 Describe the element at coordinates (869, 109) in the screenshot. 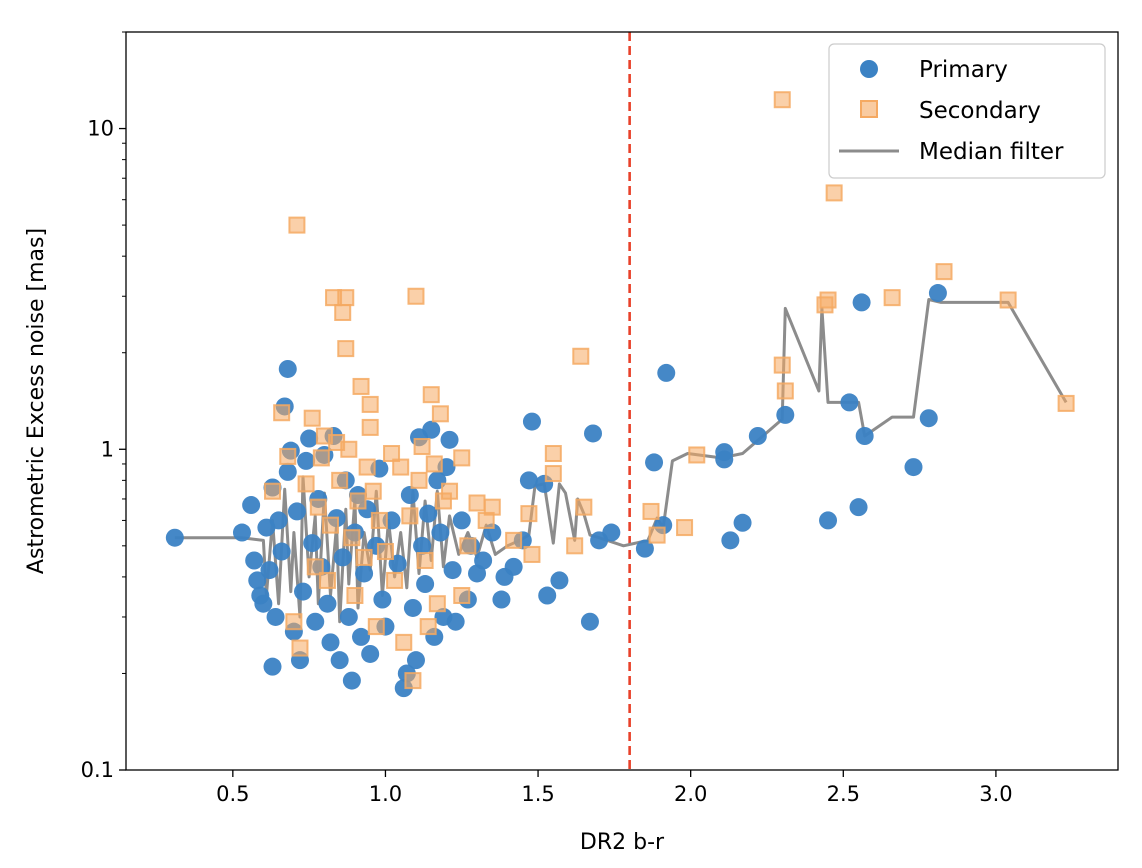

I see `legend-secondary-marker` at that location.